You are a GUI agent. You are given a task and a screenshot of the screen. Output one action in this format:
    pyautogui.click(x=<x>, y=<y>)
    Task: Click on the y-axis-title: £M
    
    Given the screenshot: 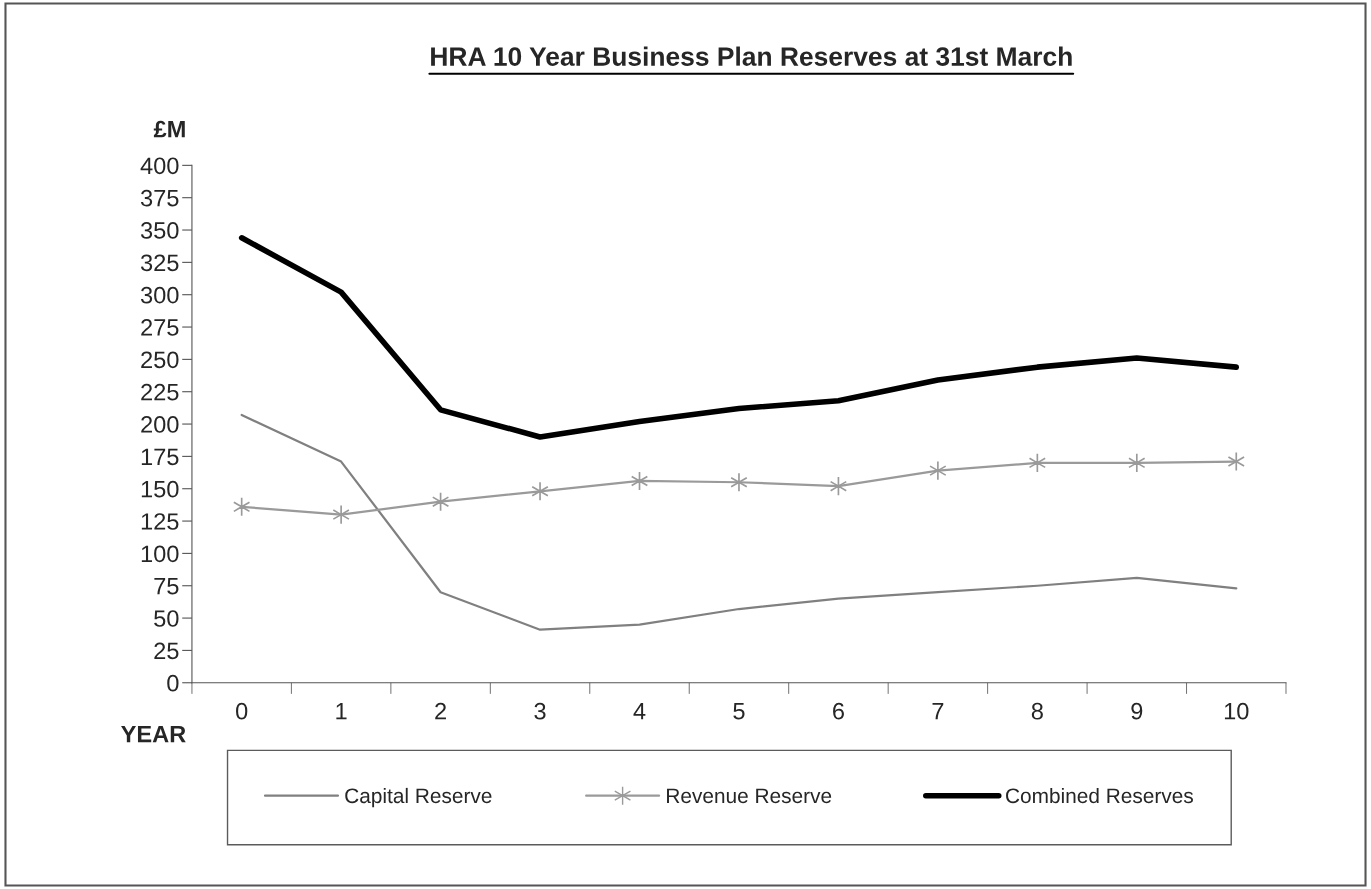 What is the action you would take?
    pyautogui.click(x=169, y=129)
    